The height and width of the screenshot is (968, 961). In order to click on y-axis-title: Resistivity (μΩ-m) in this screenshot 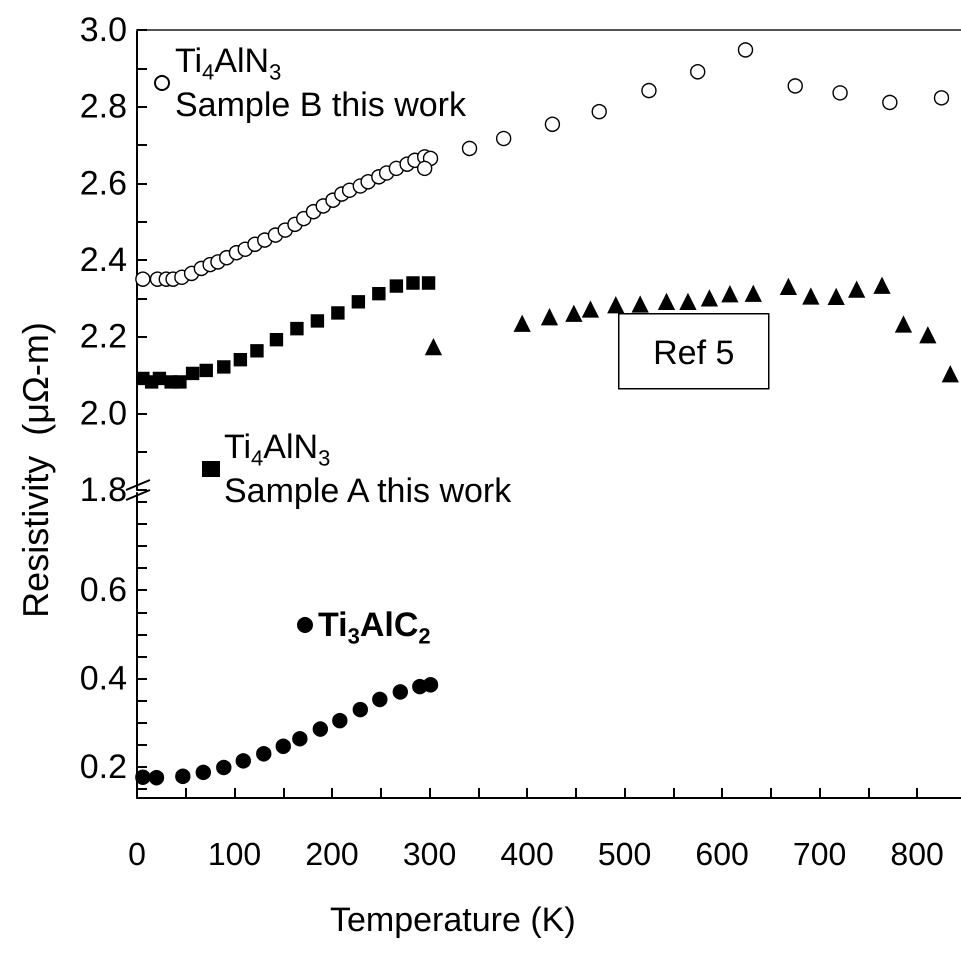, I will do `click(36, 470)`.